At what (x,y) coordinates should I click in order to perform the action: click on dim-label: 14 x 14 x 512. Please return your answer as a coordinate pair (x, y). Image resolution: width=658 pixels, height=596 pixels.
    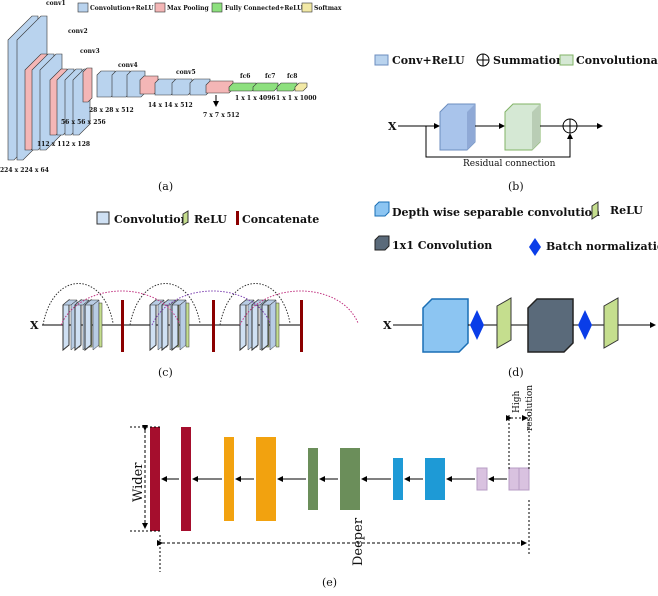
    Looking at the image, I should click on (170, 105).